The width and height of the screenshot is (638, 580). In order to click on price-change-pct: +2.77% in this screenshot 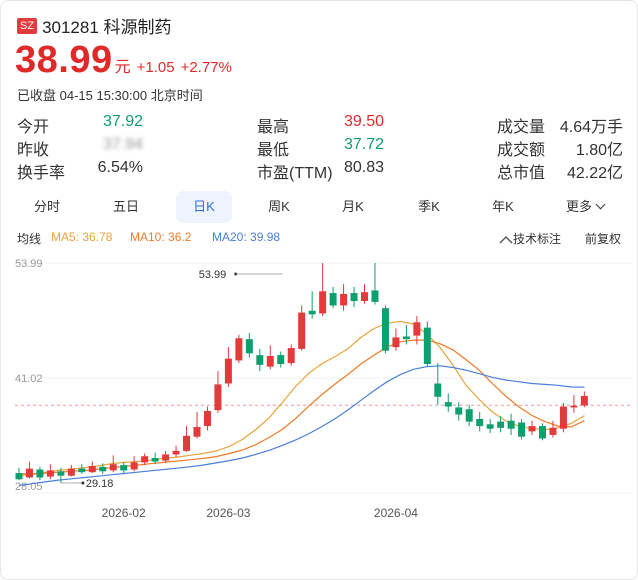, I will do `click(206, 67)`.